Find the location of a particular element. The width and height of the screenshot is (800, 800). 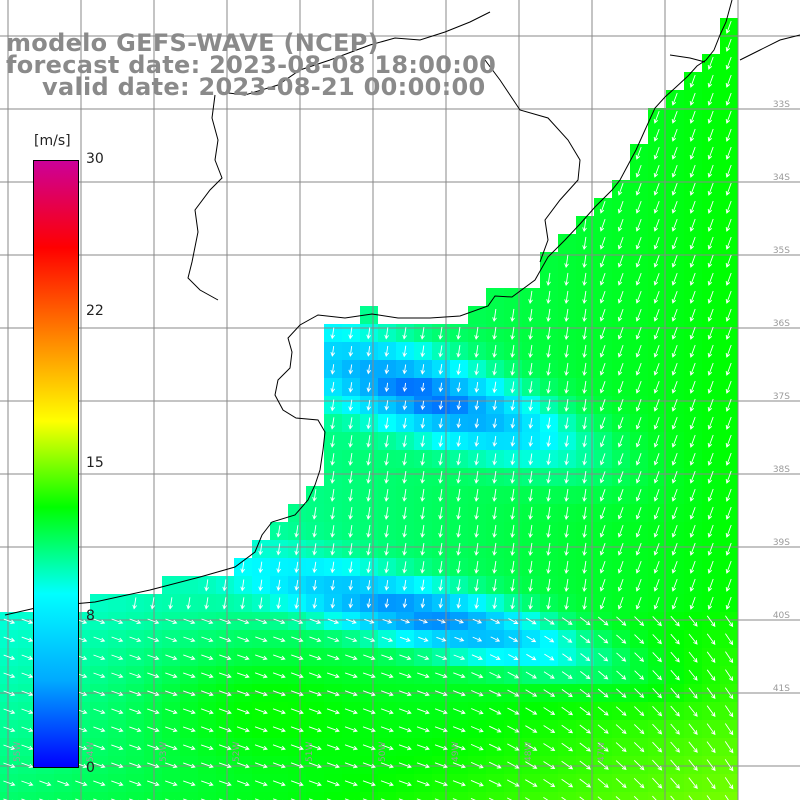

lon-label: 48W is located at coordinates (529, 752).